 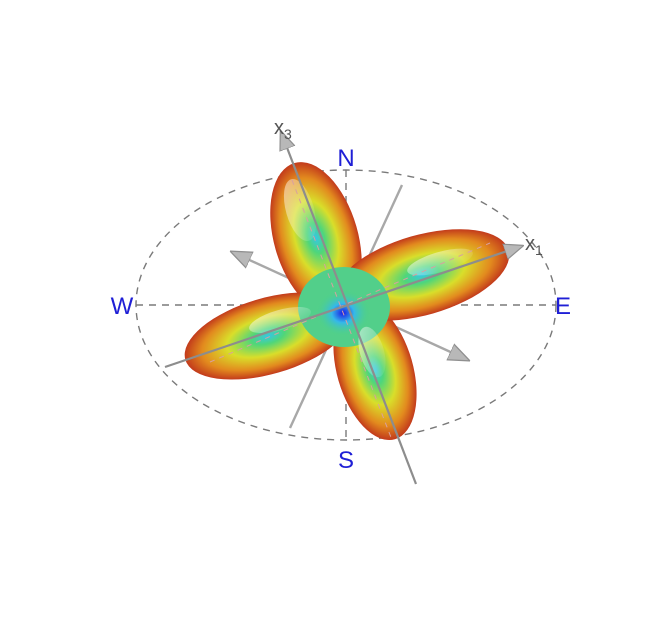 What do you see at coordinates (534, 245) in the screenshot?
I see `axis-x1-label: x1` at bounding box center [534, 245].